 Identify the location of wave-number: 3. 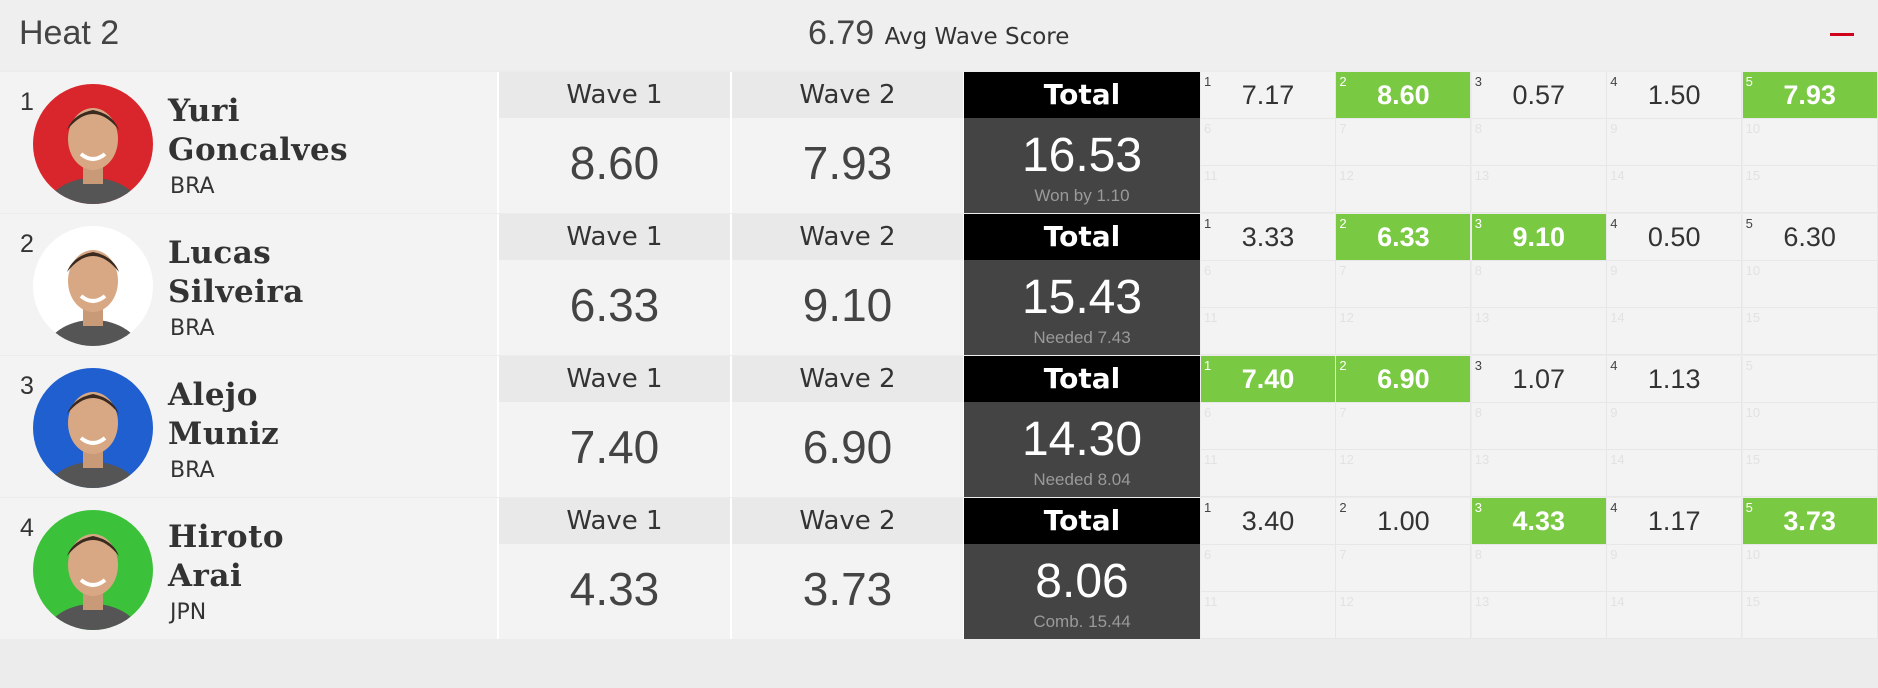
(1478, 507).